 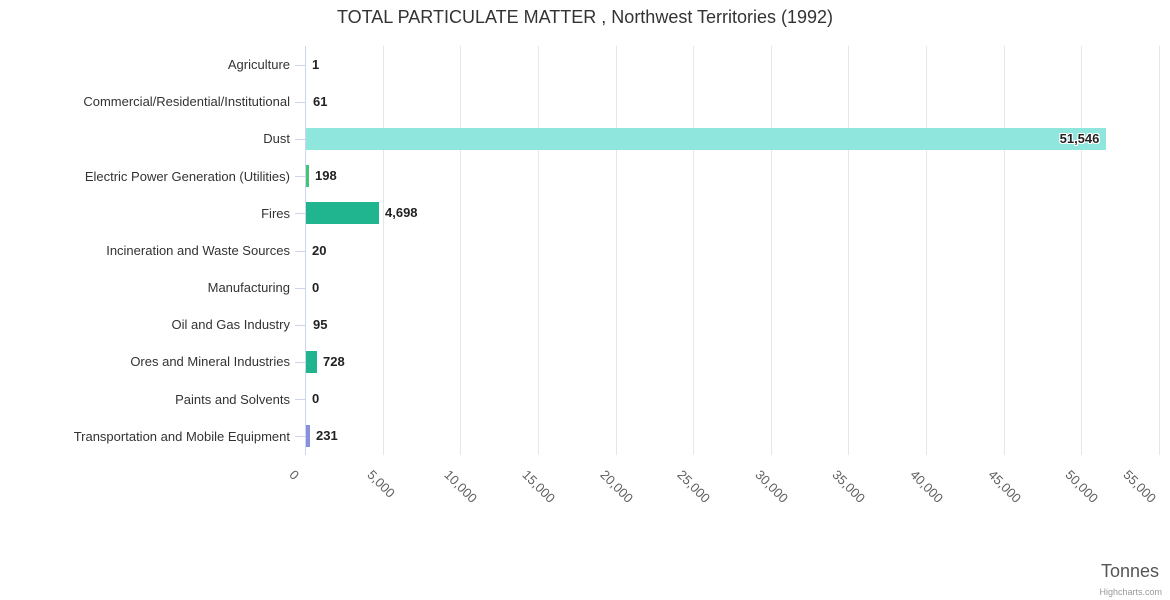 I want to click on value-label: 231, so click(x=327, y=436).